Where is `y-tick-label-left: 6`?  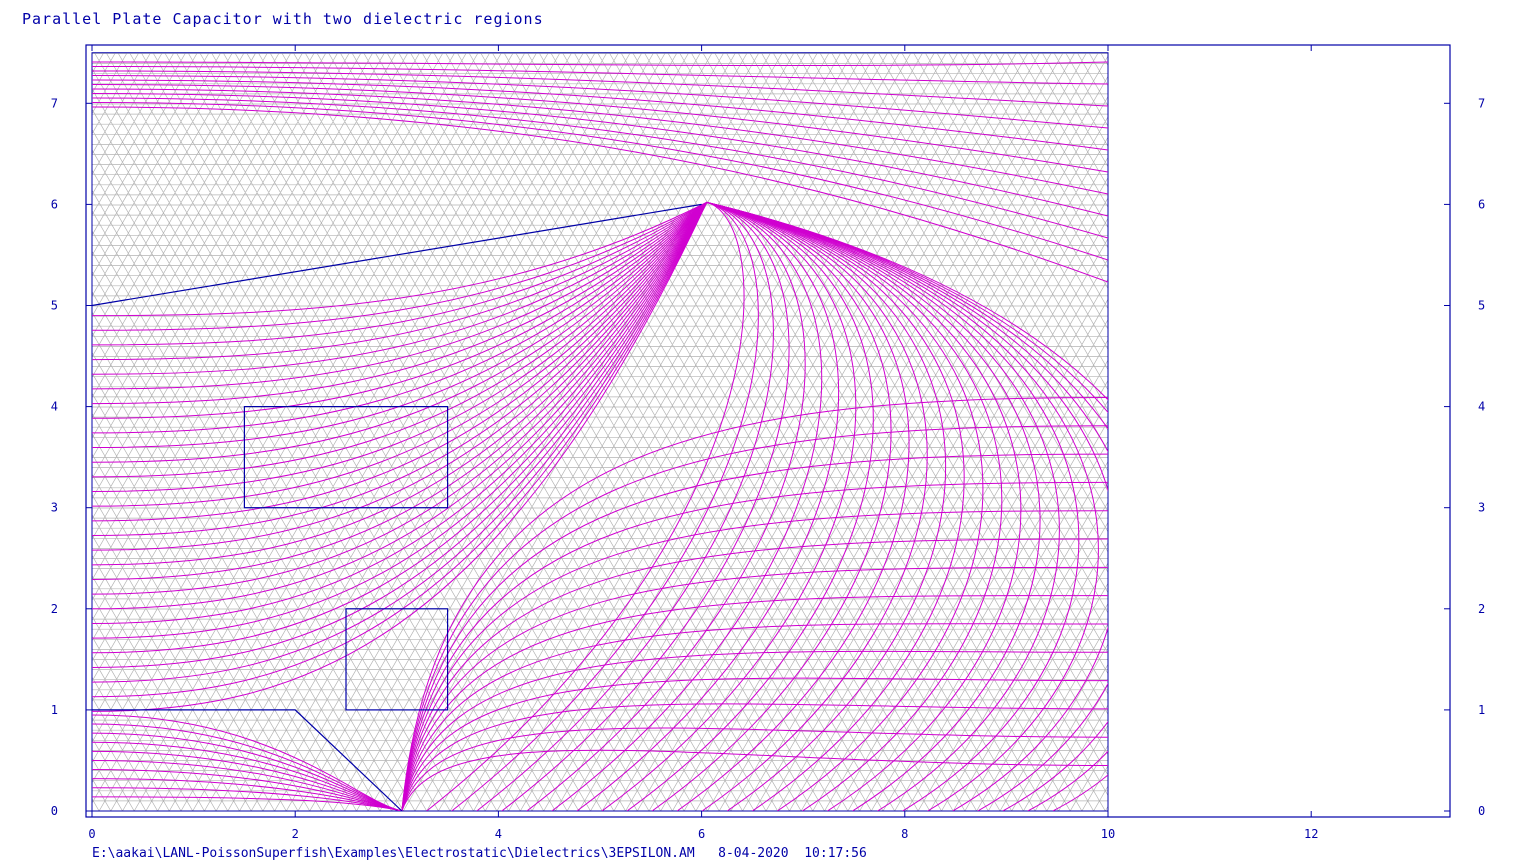 y-tick-label-left: 6 is located at coordinates (54, 204).